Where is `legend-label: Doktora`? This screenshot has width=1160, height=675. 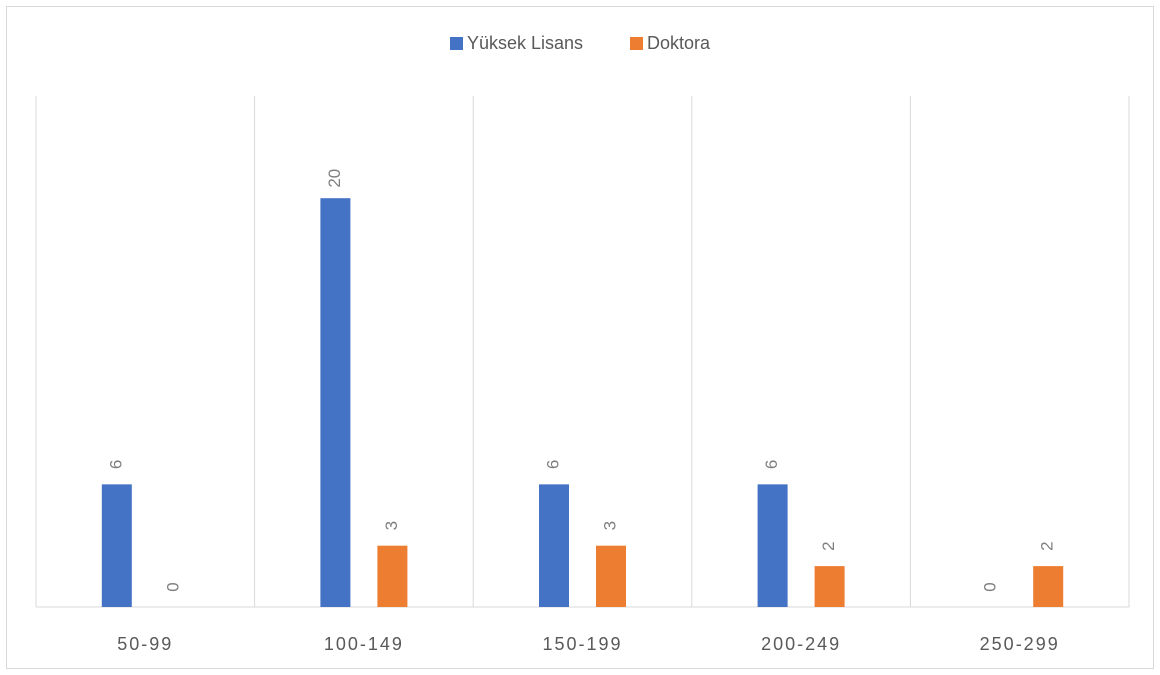
legend-label: Doktora is located at coordinates (679, 43).